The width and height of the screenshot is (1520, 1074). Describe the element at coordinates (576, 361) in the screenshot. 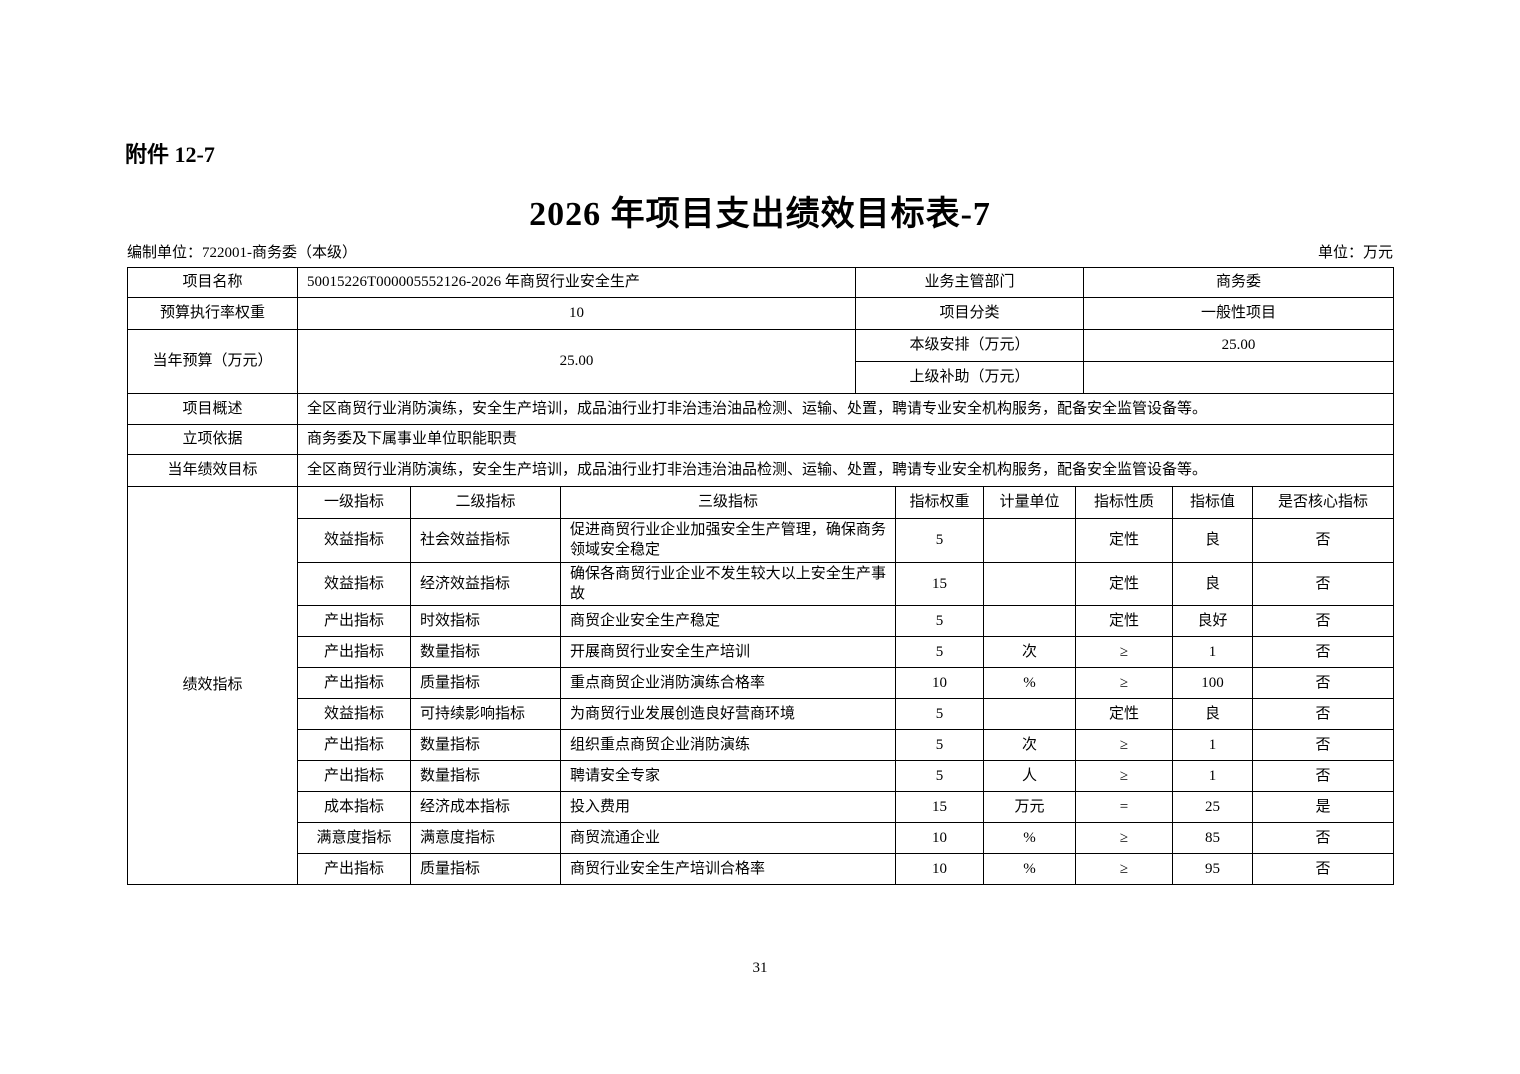

I see `current-year-budget-value: 25.00` at that location.